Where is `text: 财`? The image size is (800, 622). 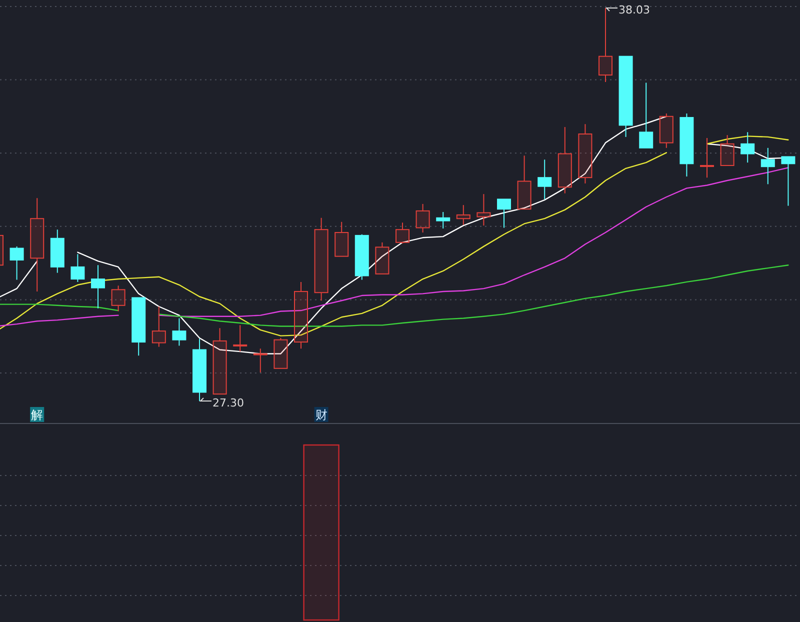 text: 财 is located at coordinates (321, 415).